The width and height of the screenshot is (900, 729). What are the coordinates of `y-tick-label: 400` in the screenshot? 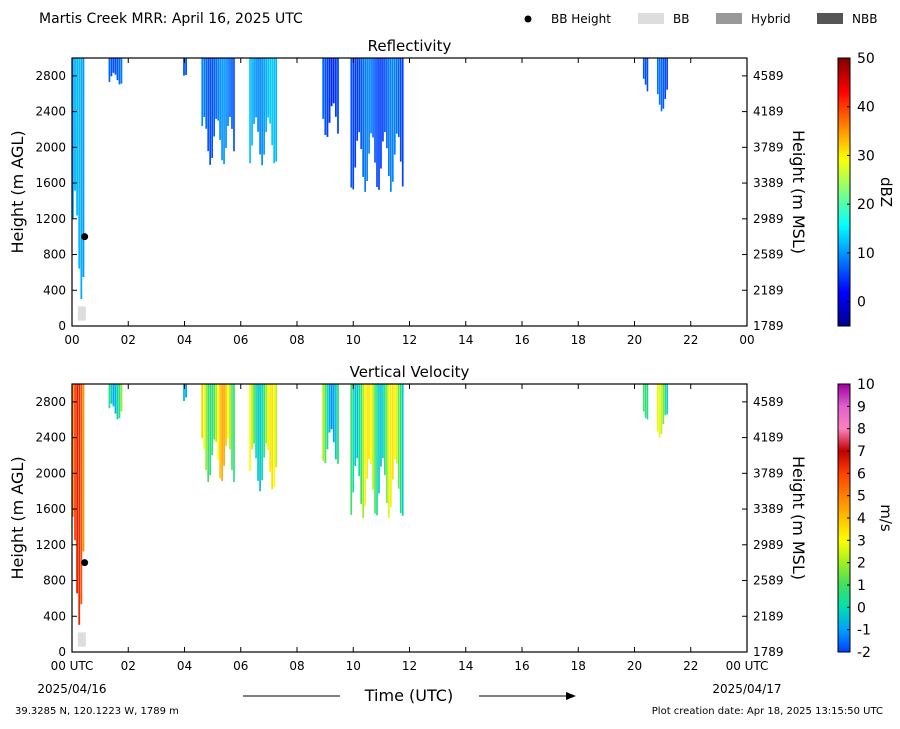 It's located at (54, 616).